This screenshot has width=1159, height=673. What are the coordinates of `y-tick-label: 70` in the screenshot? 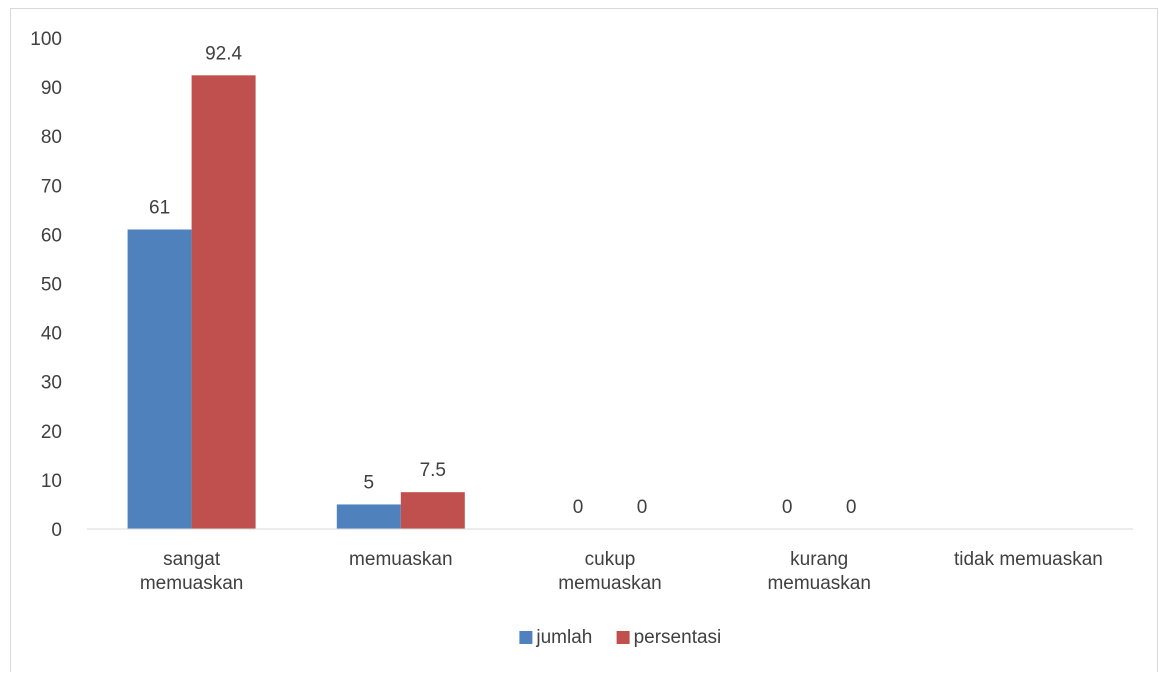 It's located at (51, 186).